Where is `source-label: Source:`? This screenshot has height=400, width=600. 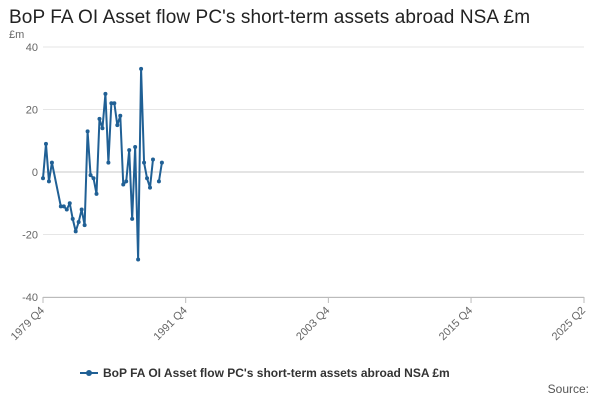 source-label: Source: is located at coordinates (568, 389).